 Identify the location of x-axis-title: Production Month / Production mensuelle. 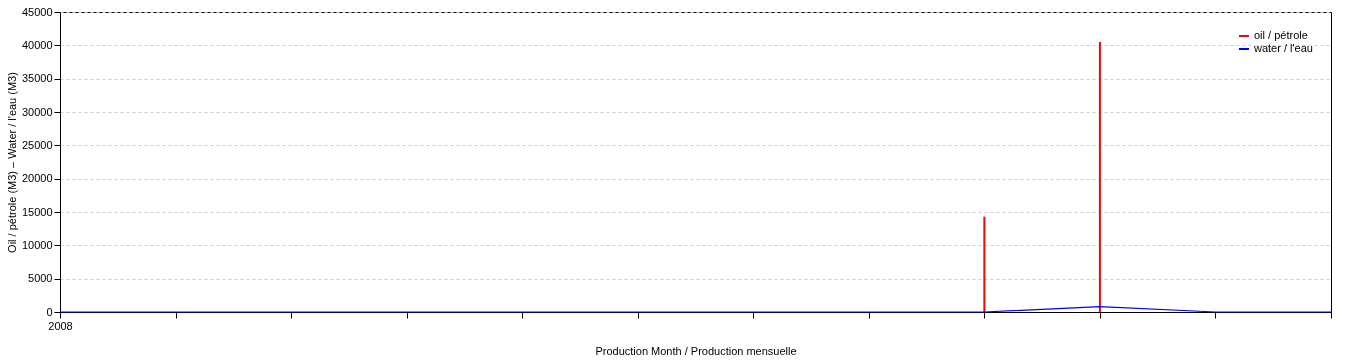
(696, 350).